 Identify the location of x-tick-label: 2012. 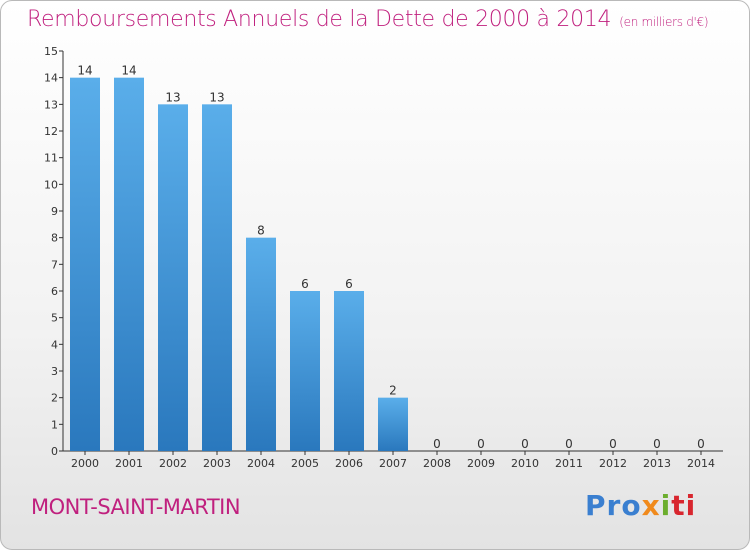
(613, 463).